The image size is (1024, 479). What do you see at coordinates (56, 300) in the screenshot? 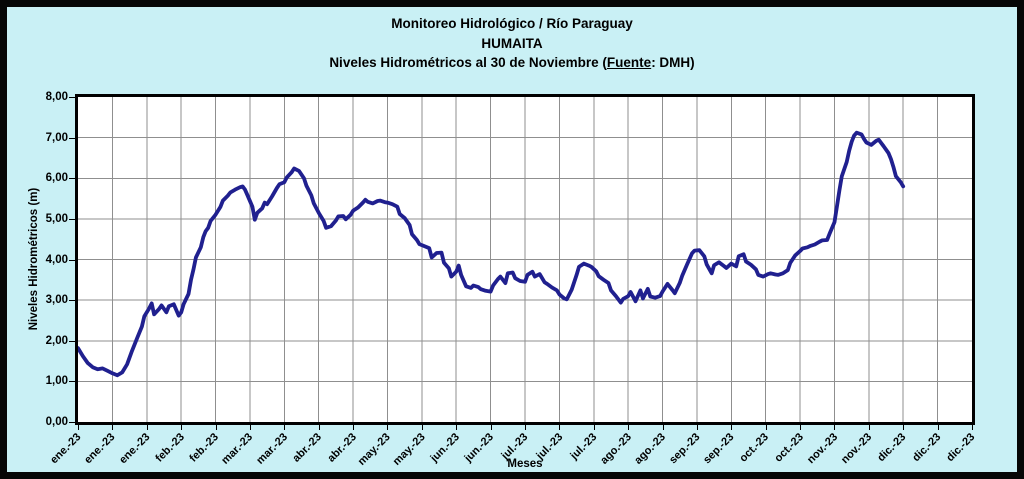
I see `y-tick-label: 3,00` at bounding box center [56, 300].